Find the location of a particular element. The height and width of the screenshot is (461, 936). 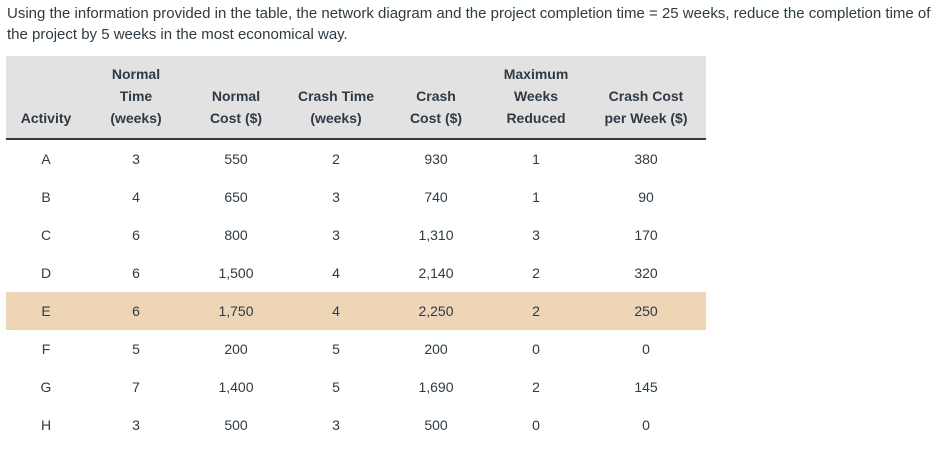

cell-cost-per-week: 170 is located at coordinates (646, 235).